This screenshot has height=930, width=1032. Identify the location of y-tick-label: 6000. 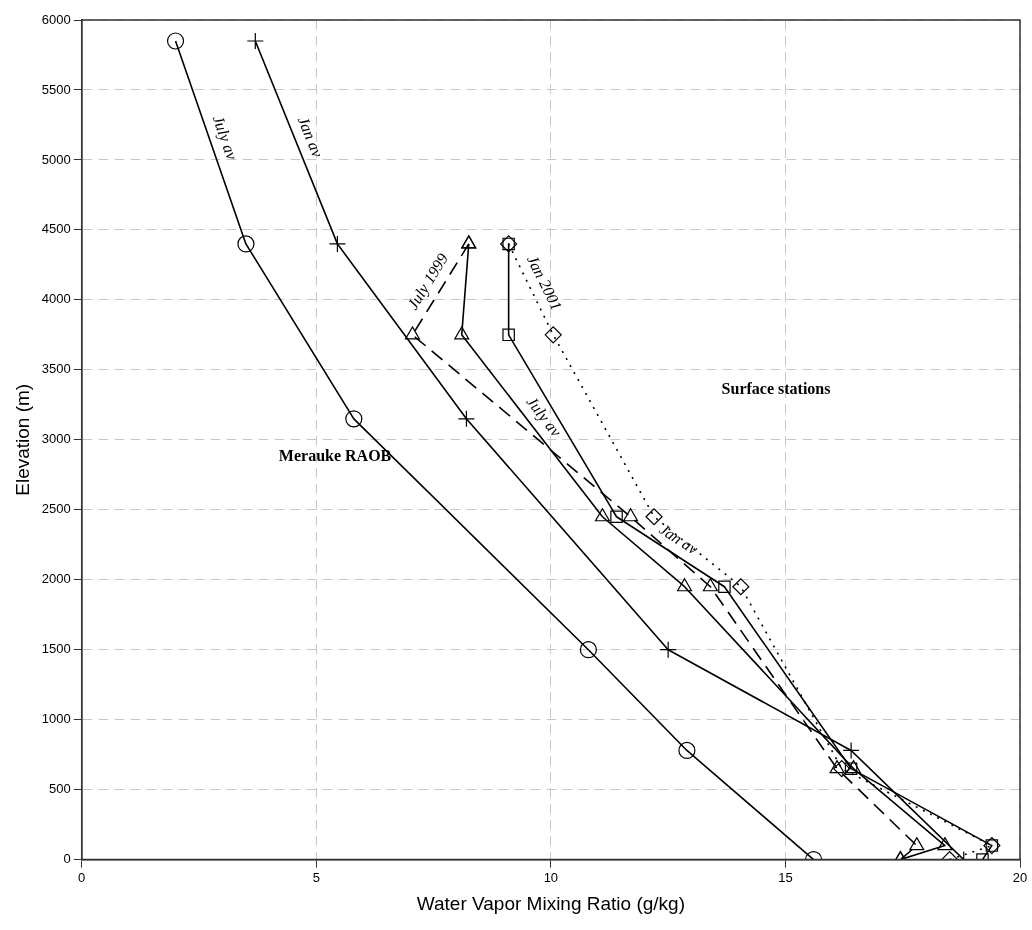
(56, 19).